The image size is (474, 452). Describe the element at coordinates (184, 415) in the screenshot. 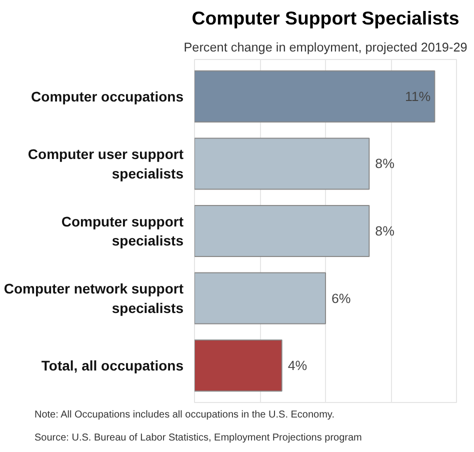

I see `text: Note: All Occupations includes all occupations in the U.S. Economy.` at that location.